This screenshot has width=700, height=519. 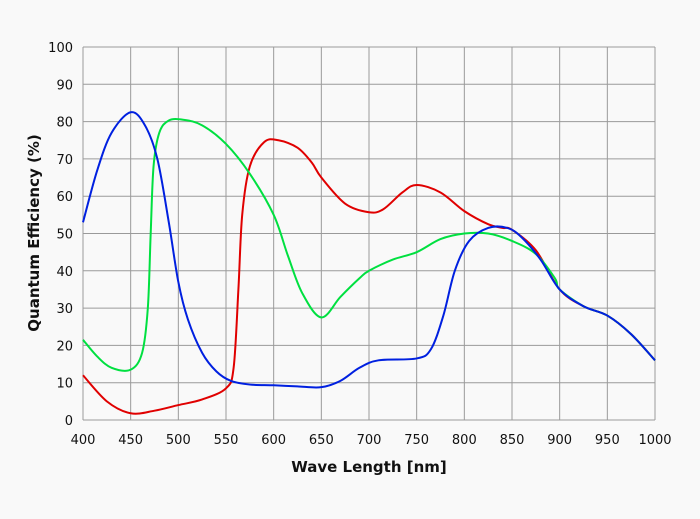 What do you see at coordinates (464, 440) in the screenshot?
I see `x-tick-label: 800` at bounding box center [464, 440].